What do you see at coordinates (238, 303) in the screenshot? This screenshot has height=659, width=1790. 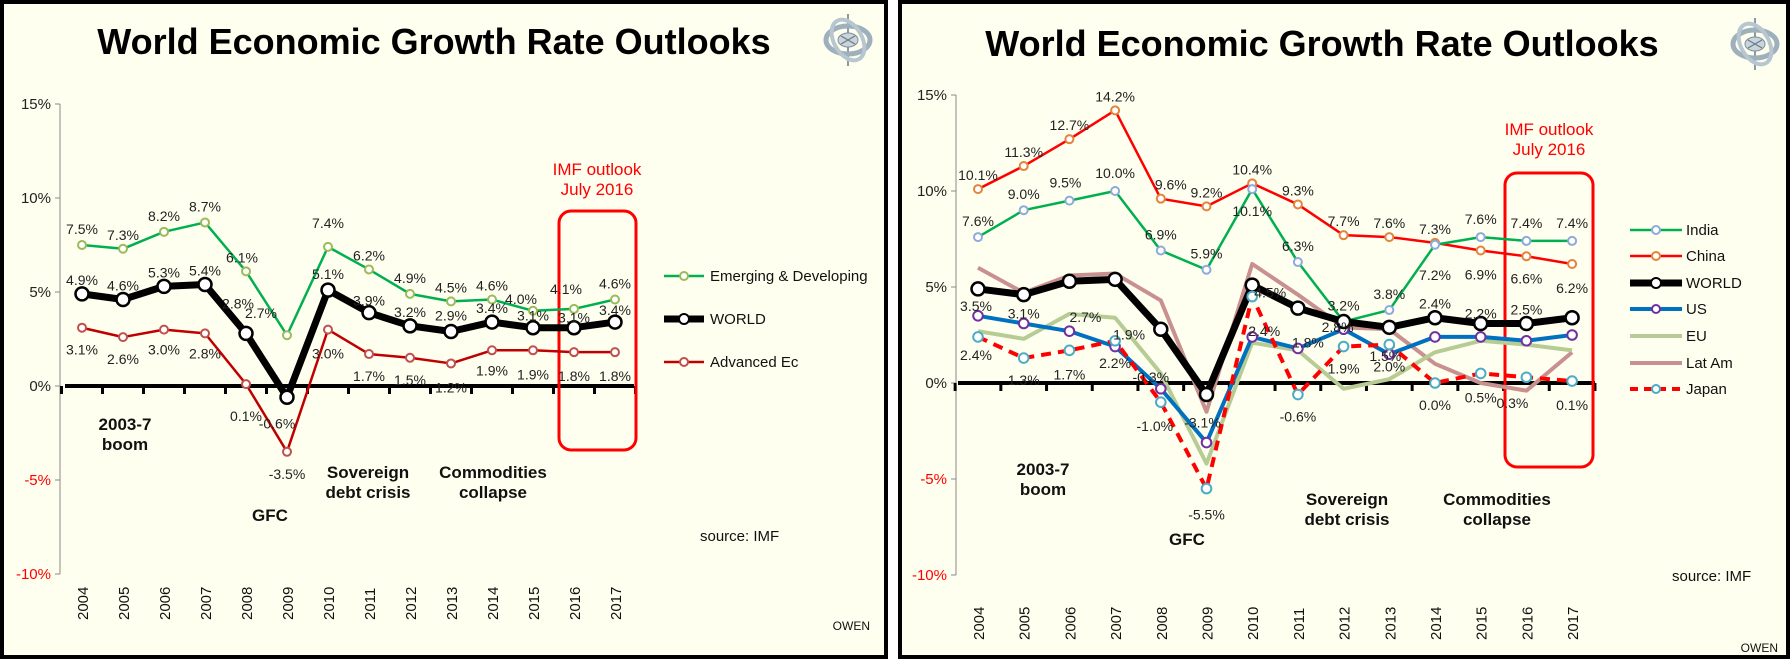 I see `data-label: 2.8%` at bounding box center [238, 303].